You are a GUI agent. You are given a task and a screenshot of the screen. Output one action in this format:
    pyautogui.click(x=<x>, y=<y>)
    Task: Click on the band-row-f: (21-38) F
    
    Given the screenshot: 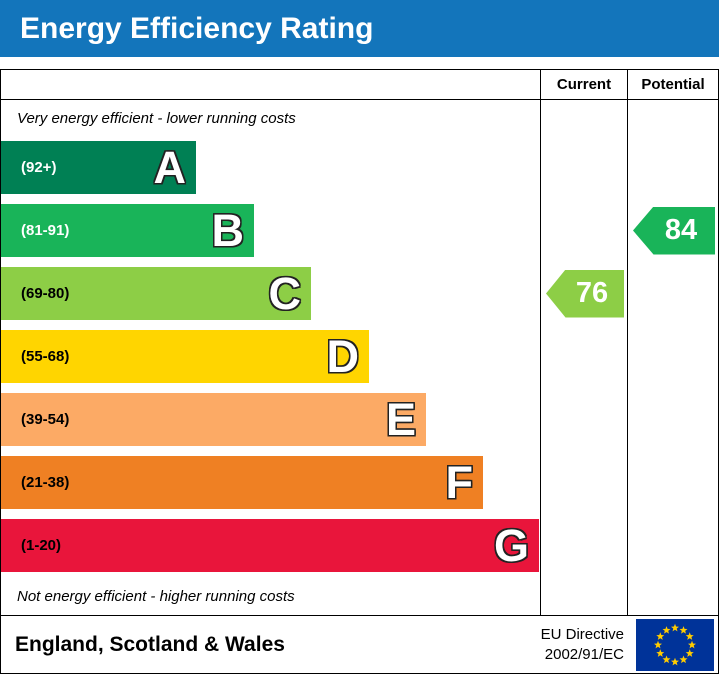 What is the action you would take?
    pyautogui.click(x=270, y=482)
    